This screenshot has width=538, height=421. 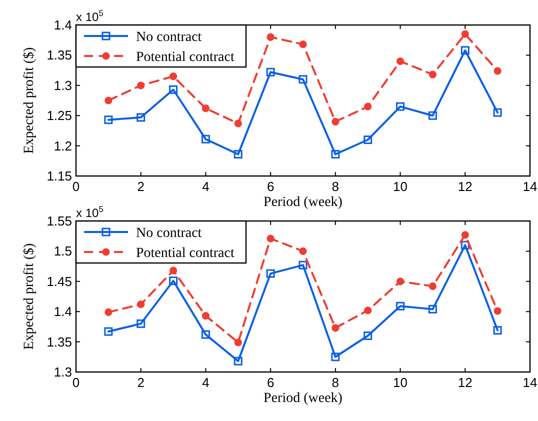 I want to click on y-tick-label: 1.15, so click(x=59, y=176).